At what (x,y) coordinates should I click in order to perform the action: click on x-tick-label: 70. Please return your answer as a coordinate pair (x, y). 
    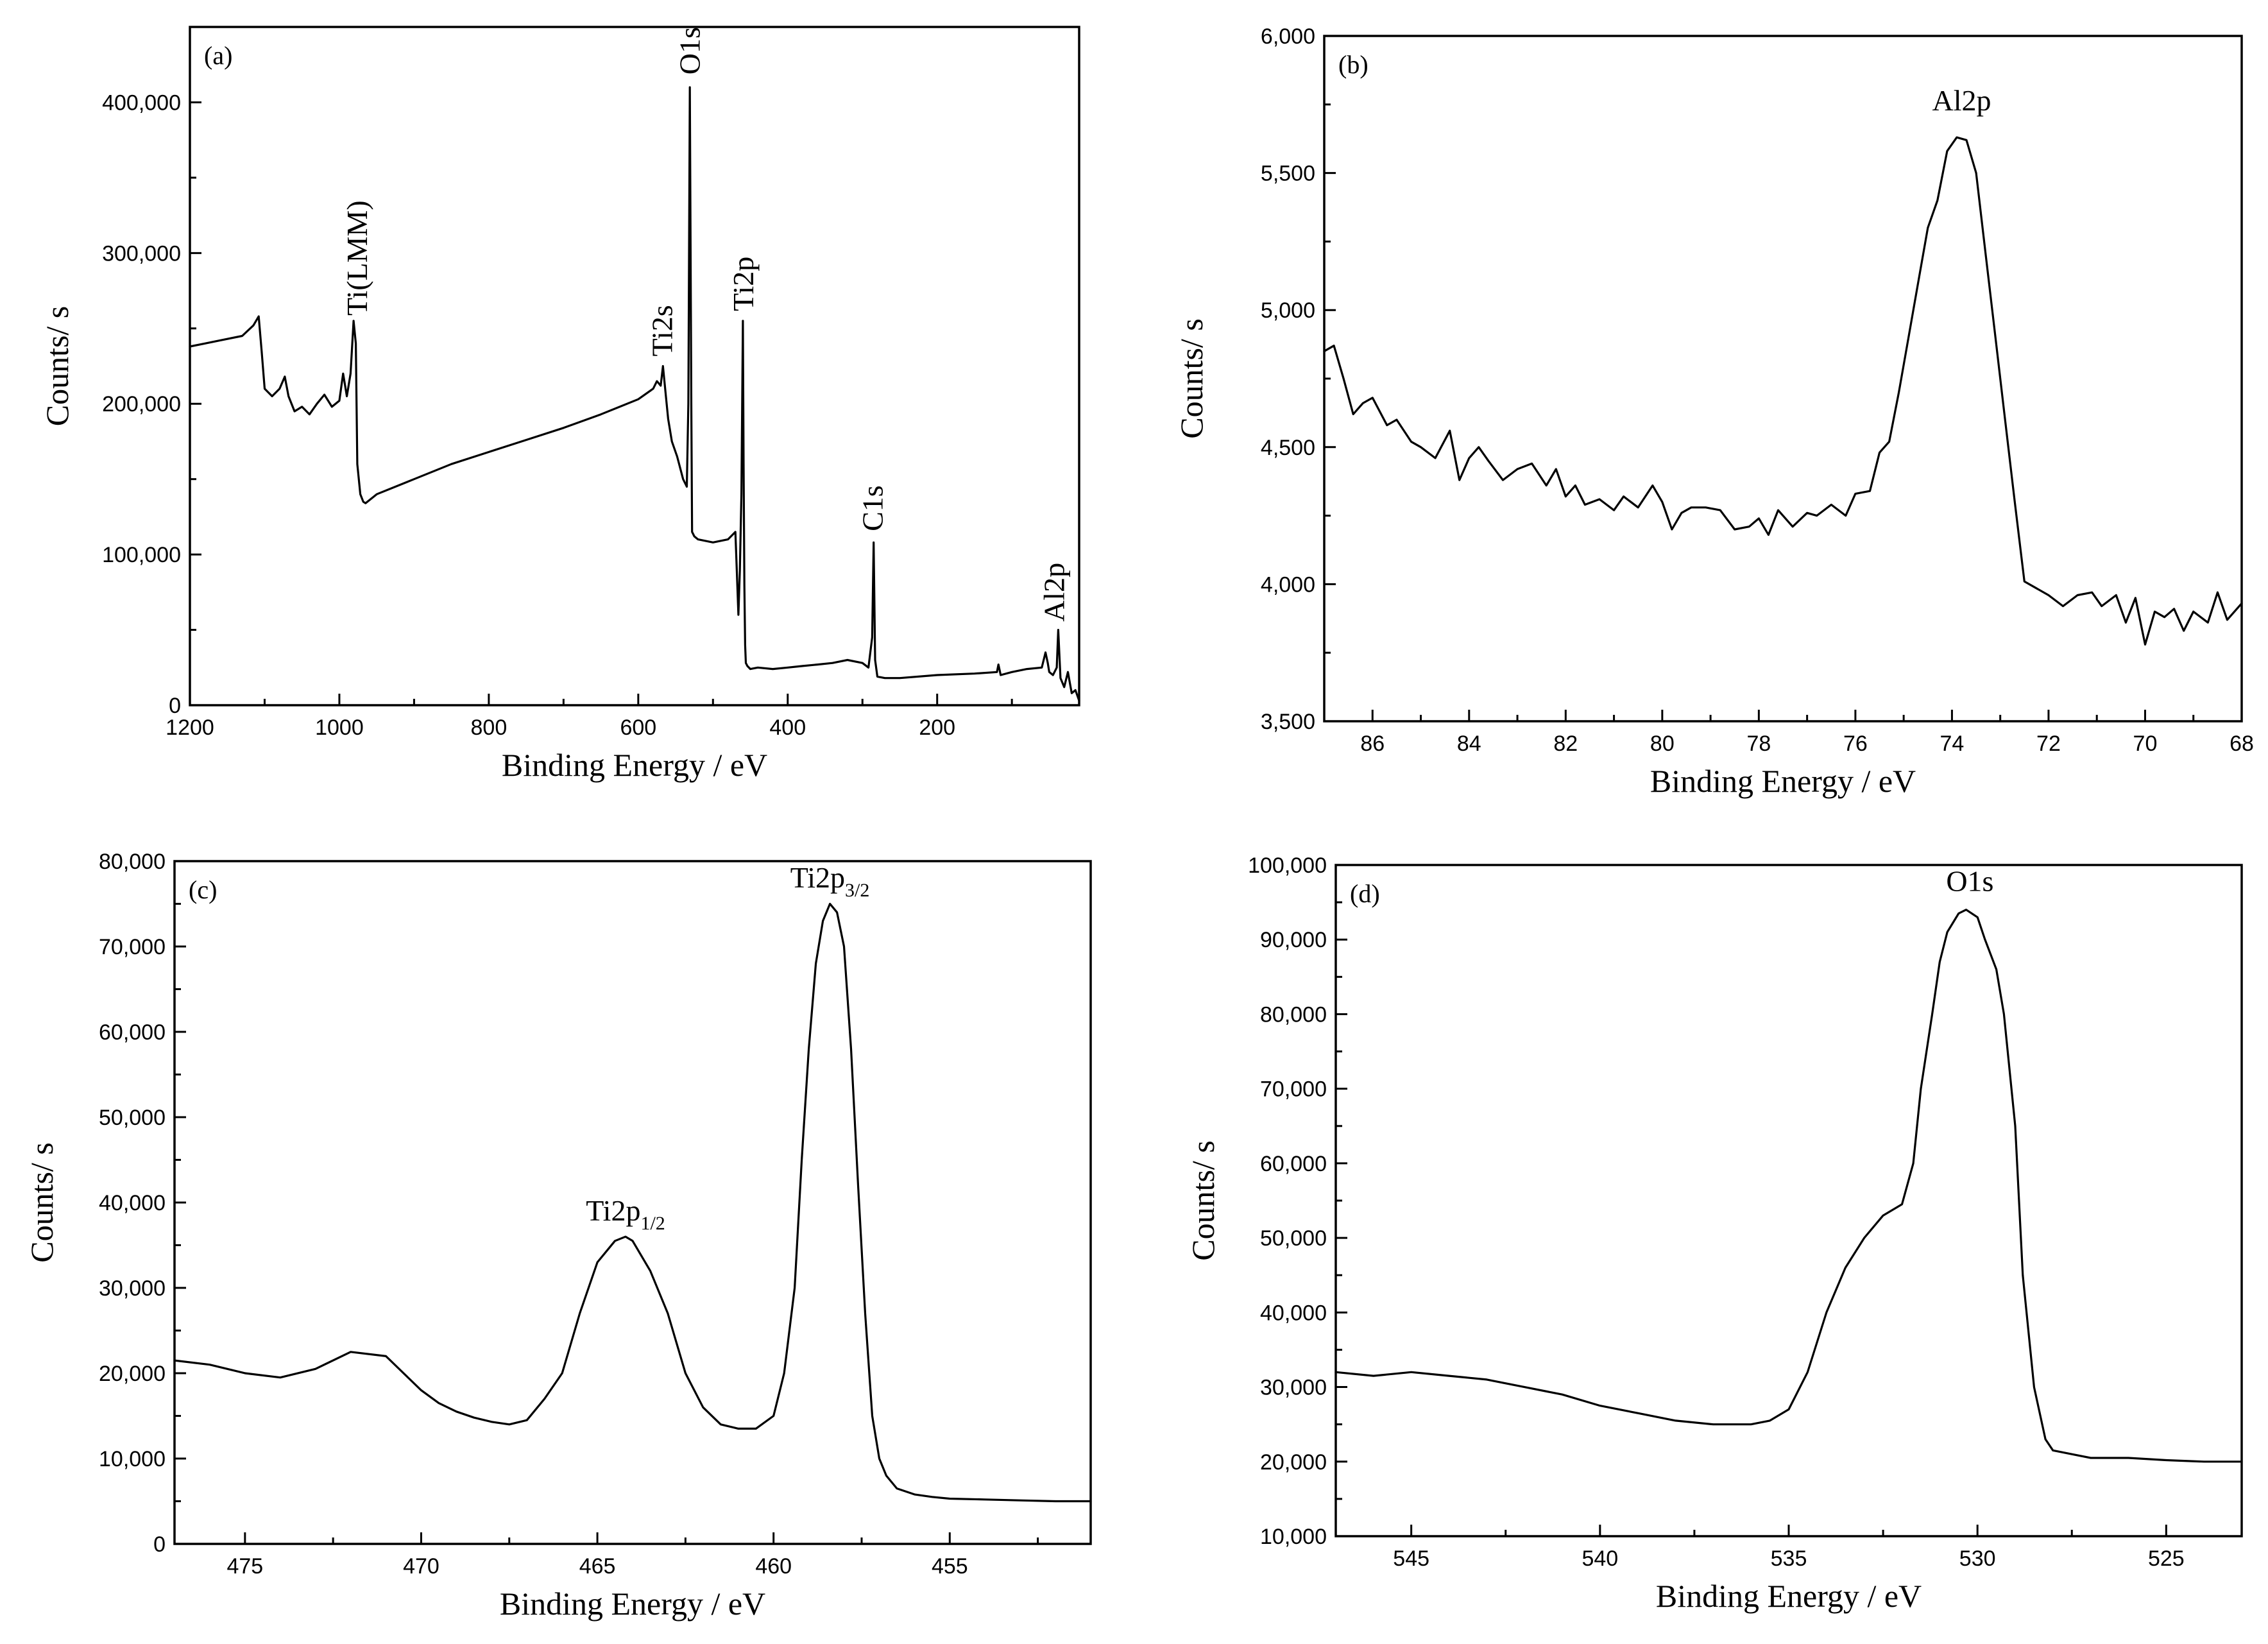
    Looking at the image, I should click on (2145, 744).